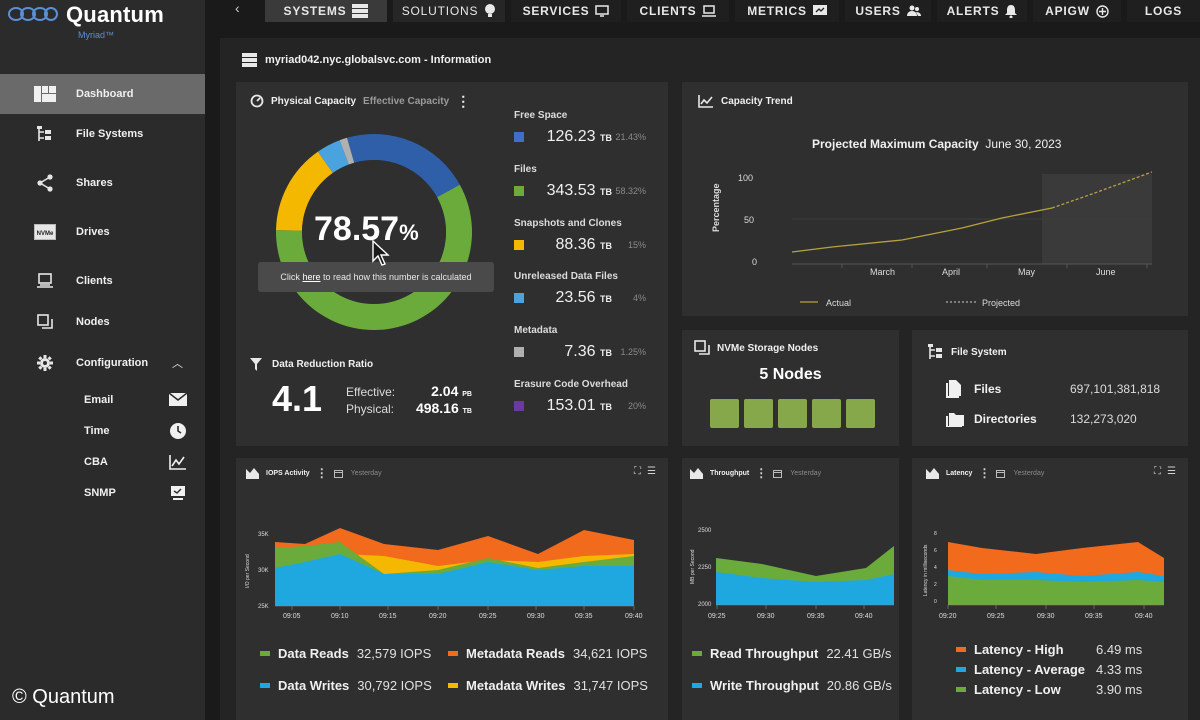 The width and height of the screenshot is (1200, 720). Describe the element at coordinates (403, 166) in the screenshot. I see `donut-free-space-segment` at that location.